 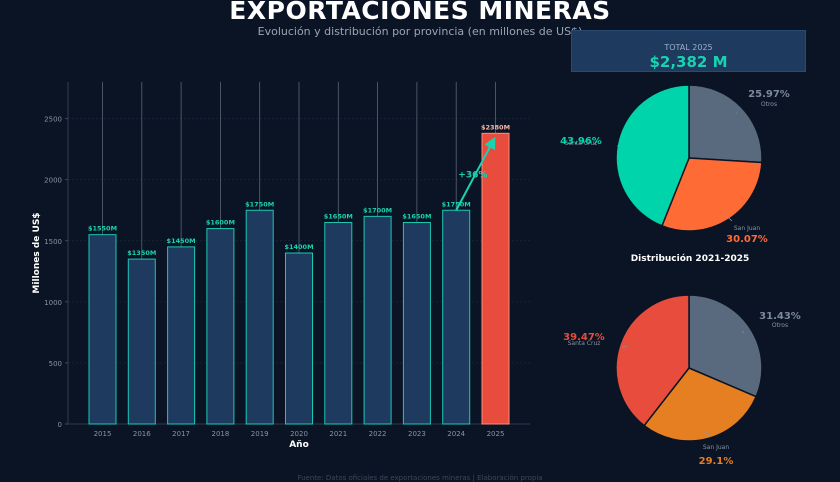 What do you see at coordinates (496, 434) in the screenshot?
I see `x-tick-label: 2025` at bounding box center [496, 434].